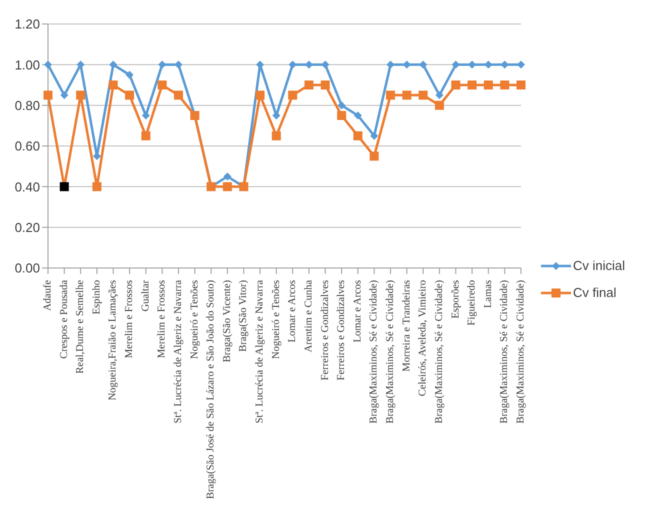 This screenshot has height=530, width=669. Describe the element at coordinates (113, 340) in the screenshot. I see `x-tick-label: Nogueira,Fraião e Lamaçães` at that location.